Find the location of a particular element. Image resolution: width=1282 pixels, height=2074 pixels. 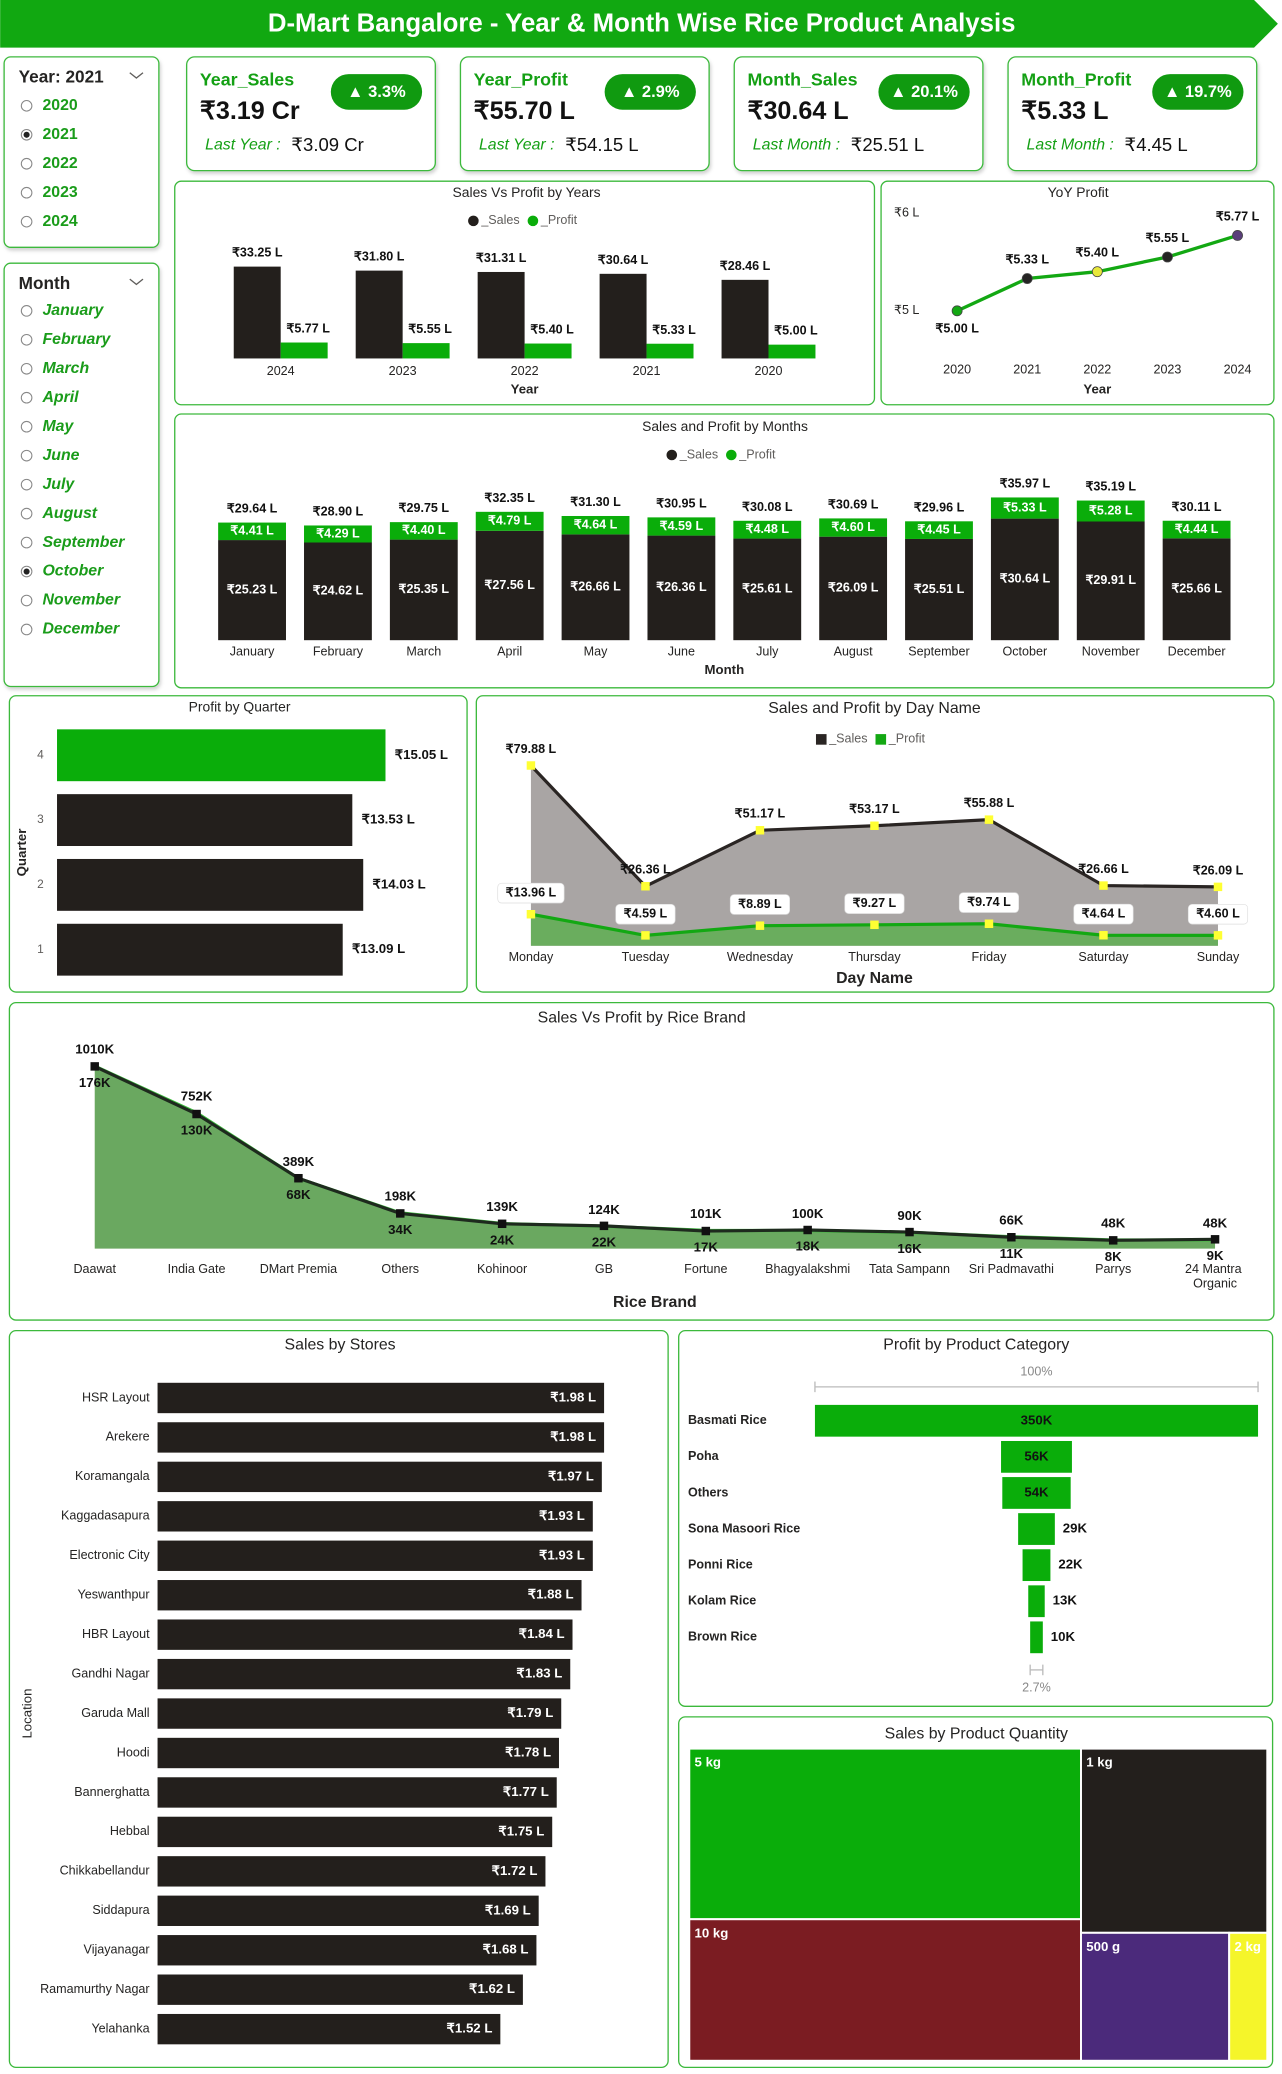

x-tick-label: India Gate is located at coordinates (197, 1269).